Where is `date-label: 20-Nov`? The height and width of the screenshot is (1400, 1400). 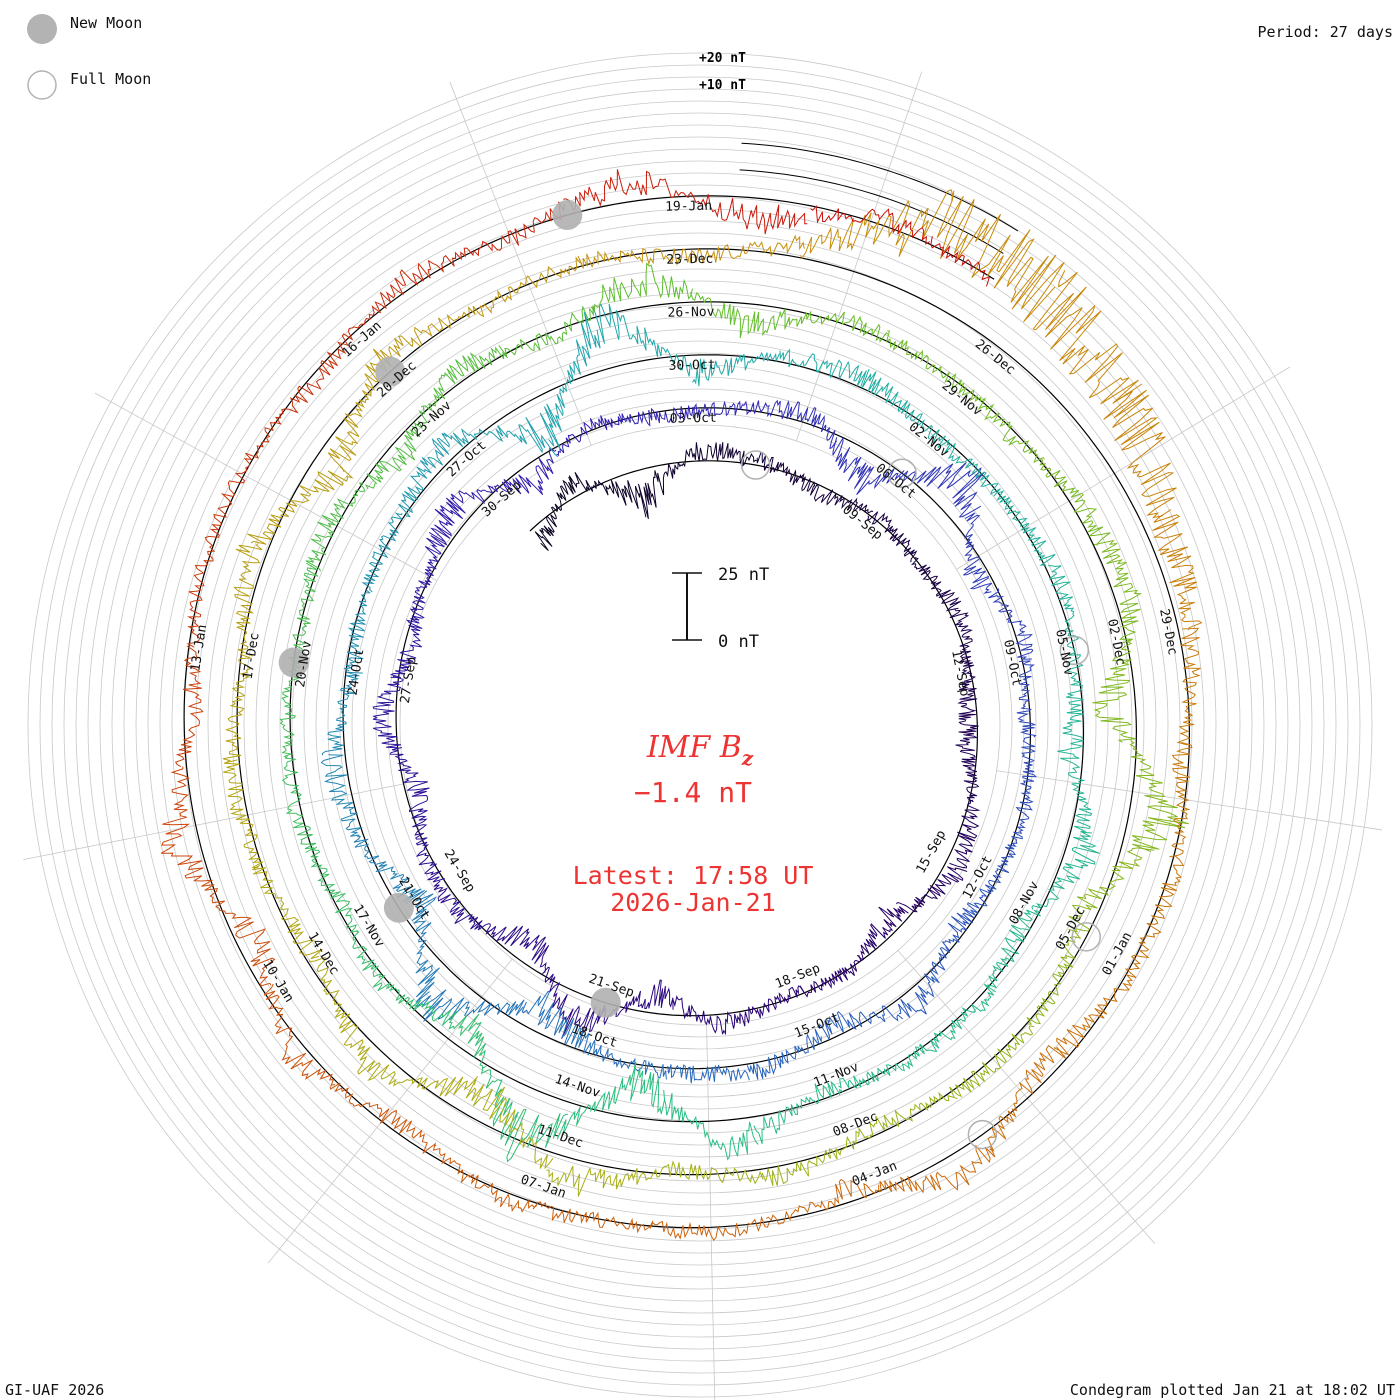
date-label: 20-Nov is located at coordinates (304, 664).